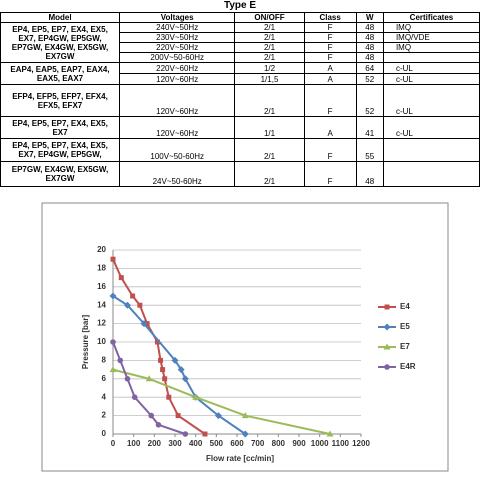 Image resolution: width=480 pixels, height=480 pixels. Describe the element at coordinates (60, 105) in the screenshot. I see `model-line: EFX5, EFX7` at that location.